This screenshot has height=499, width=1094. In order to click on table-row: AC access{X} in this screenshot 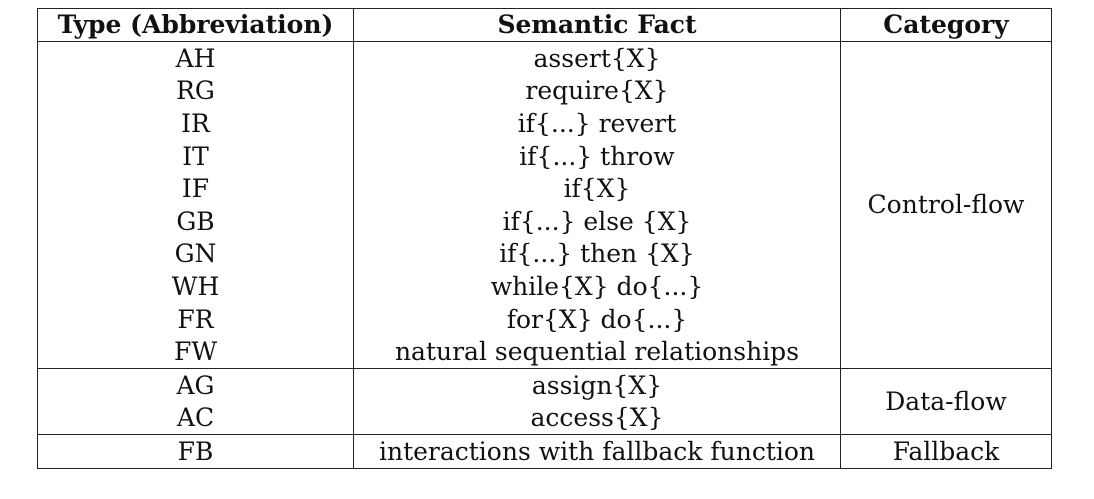, I will do `click(544, 418)`.